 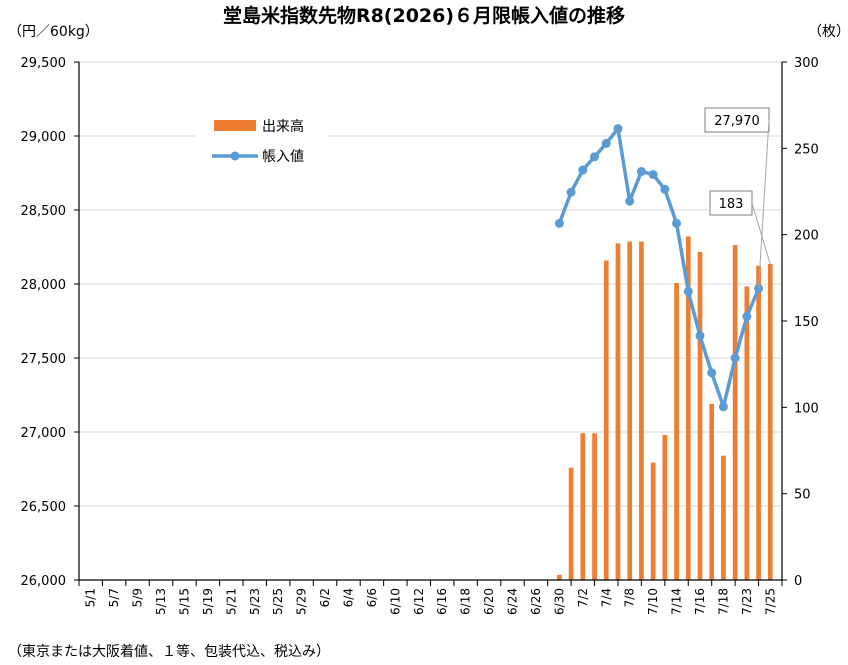 I want to click on legend-bar-swatch, so click(x=235, y=125).